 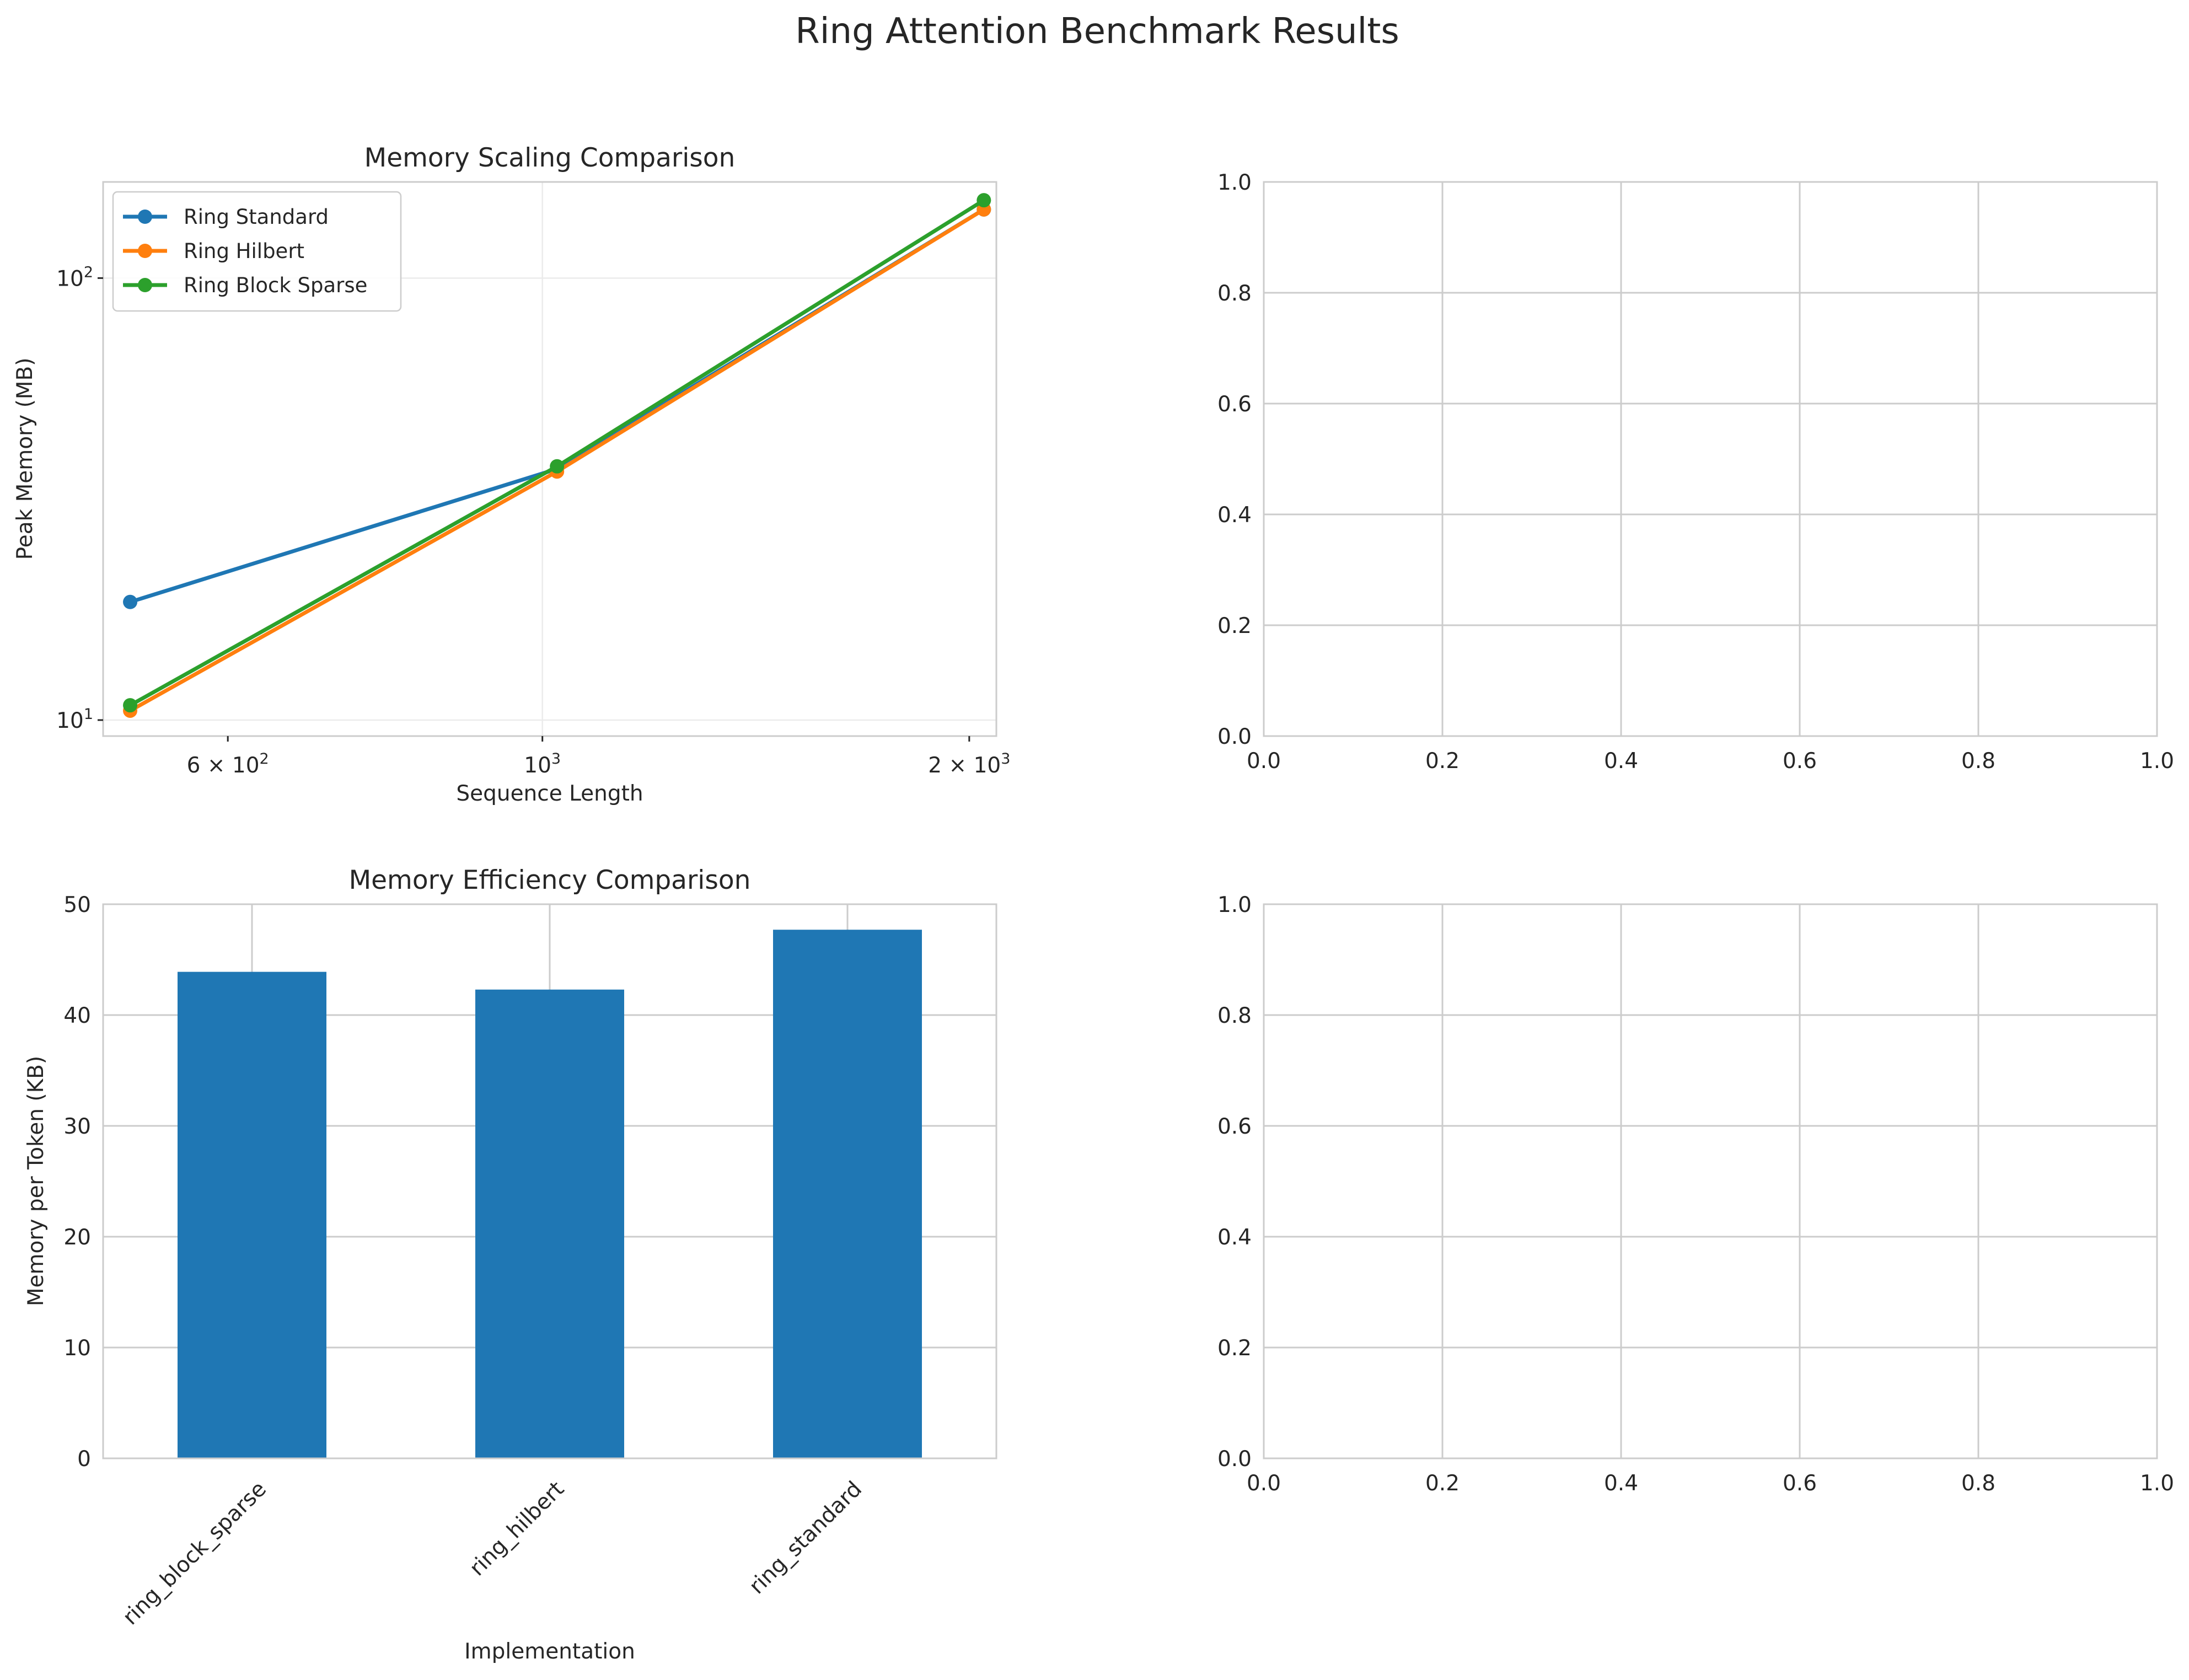 I want to click on x-tick-label-2: 2 × 10³, so click(x=969, y=764).